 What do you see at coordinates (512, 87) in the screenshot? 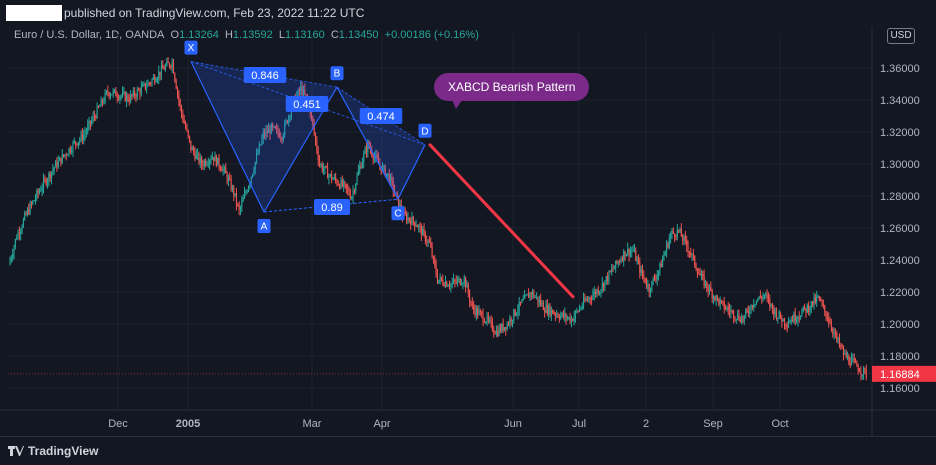
I see `annotation-bubble: XABCD Bearish Pattern` at bounding box center [512, 87].